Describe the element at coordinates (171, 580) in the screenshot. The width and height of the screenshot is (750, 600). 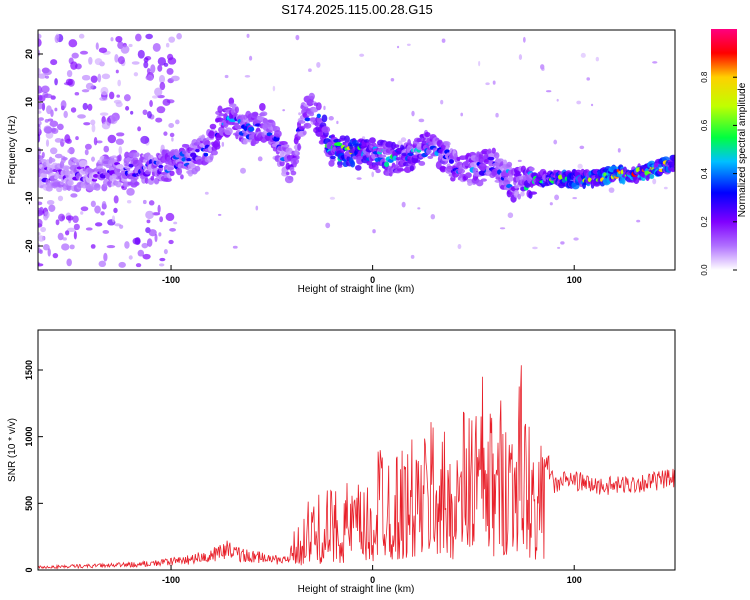
I see `x-tick-label: -100` at that location.